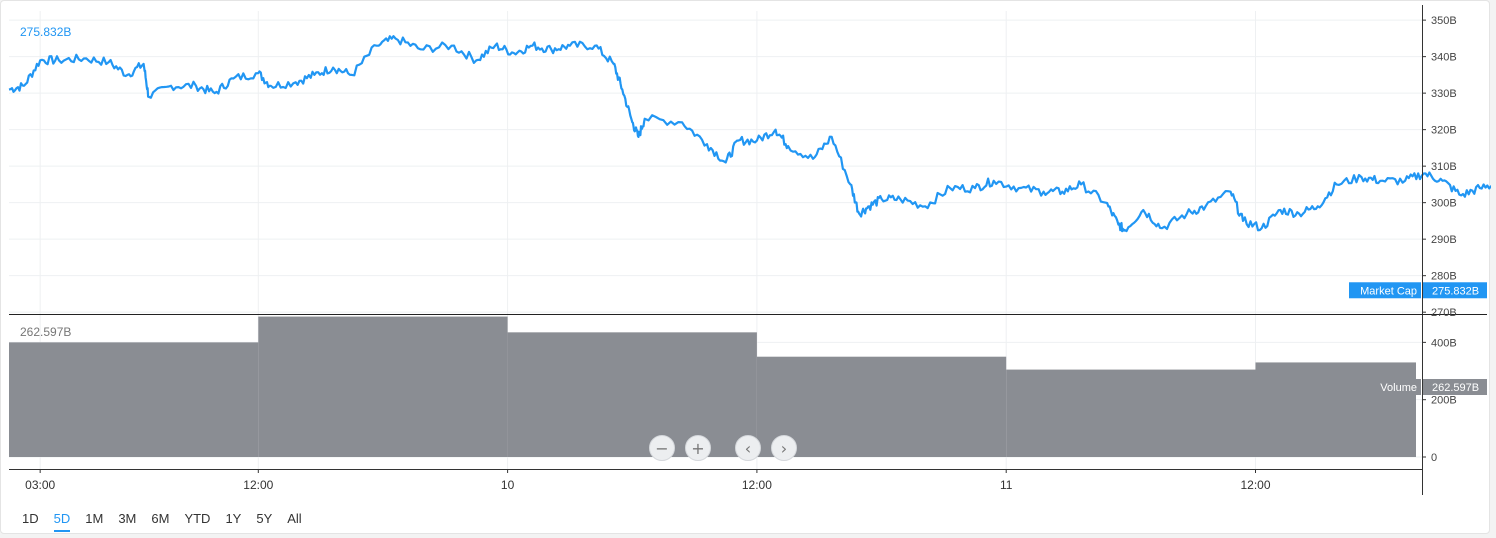  I want to click on volume-tag-value: 262.597B, so click(1455, 388).